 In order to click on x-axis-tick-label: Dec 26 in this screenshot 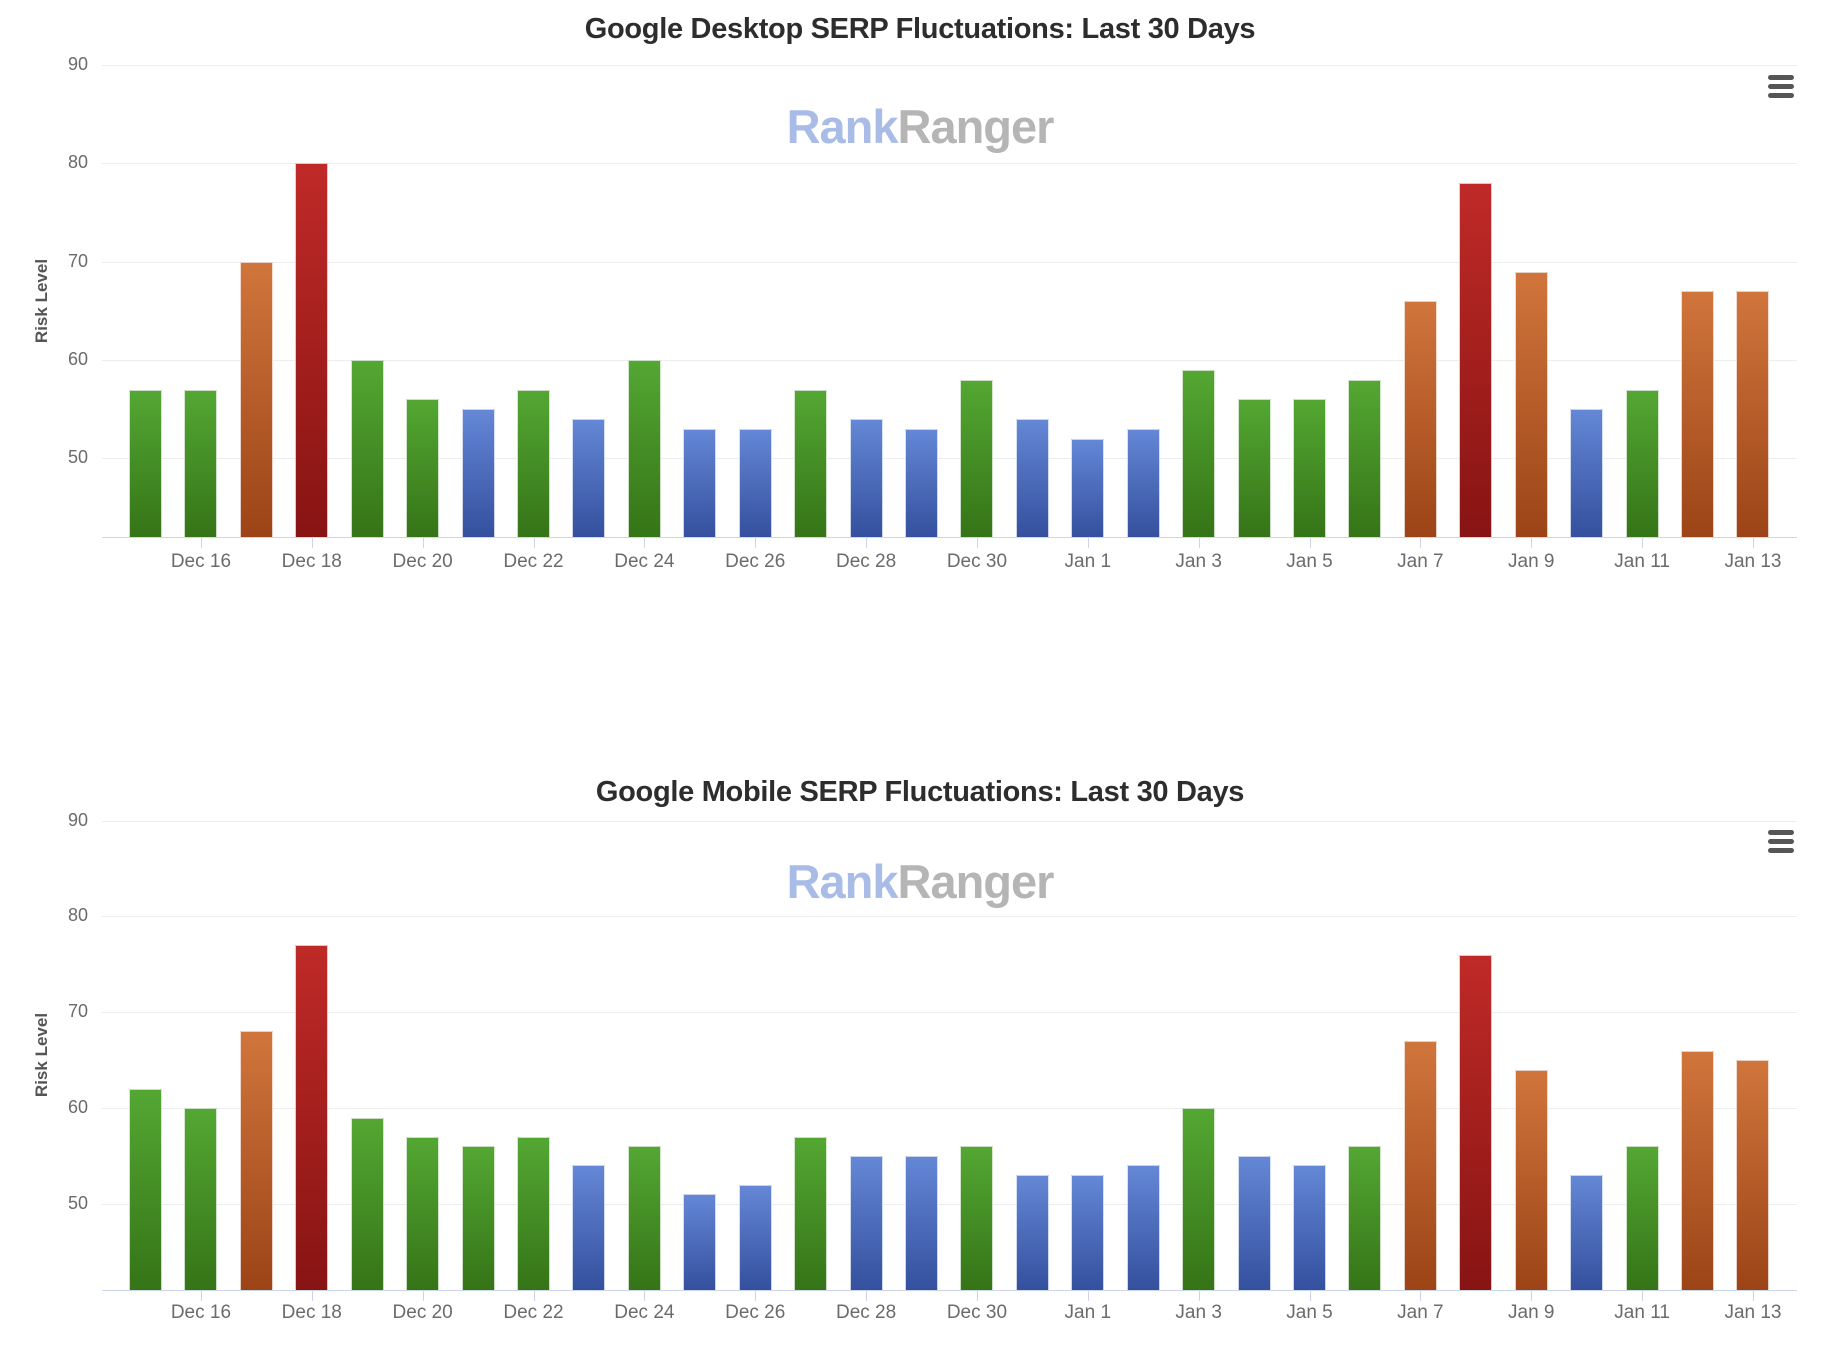, I will do `click(755, 561)`.